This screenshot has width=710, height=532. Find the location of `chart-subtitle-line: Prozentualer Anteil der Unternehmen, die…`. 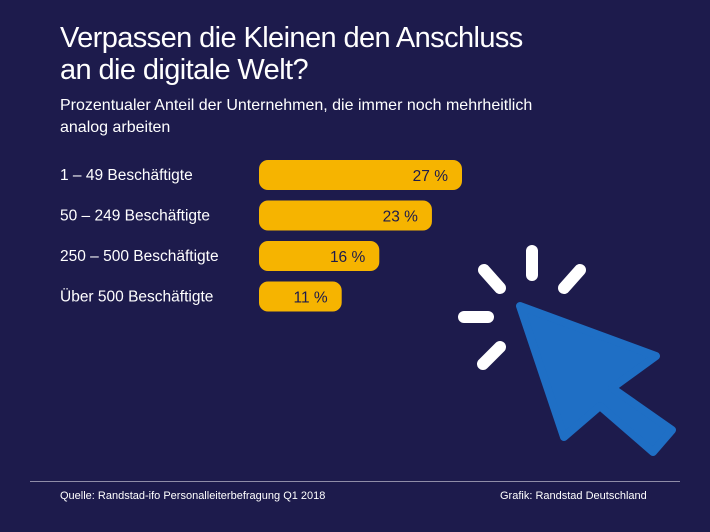

chart-subtitle-line: Prozentualer Anteil der Unternehmen, die… is located at coordinates (296, 105).